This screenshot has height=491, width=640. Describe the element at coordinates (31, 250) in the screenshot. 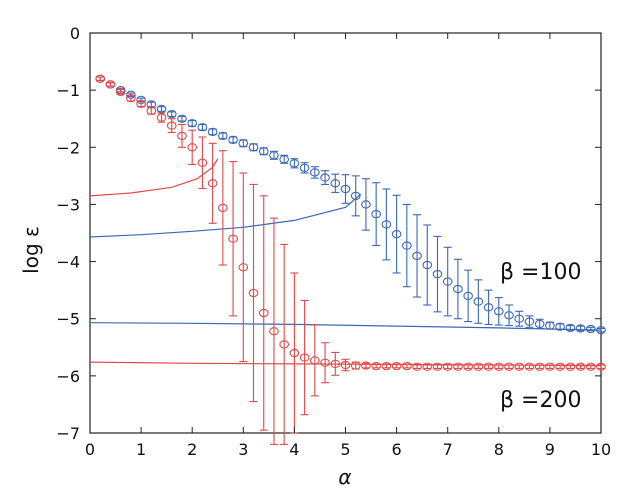

I see `y-axis-label: log ε` at that location.